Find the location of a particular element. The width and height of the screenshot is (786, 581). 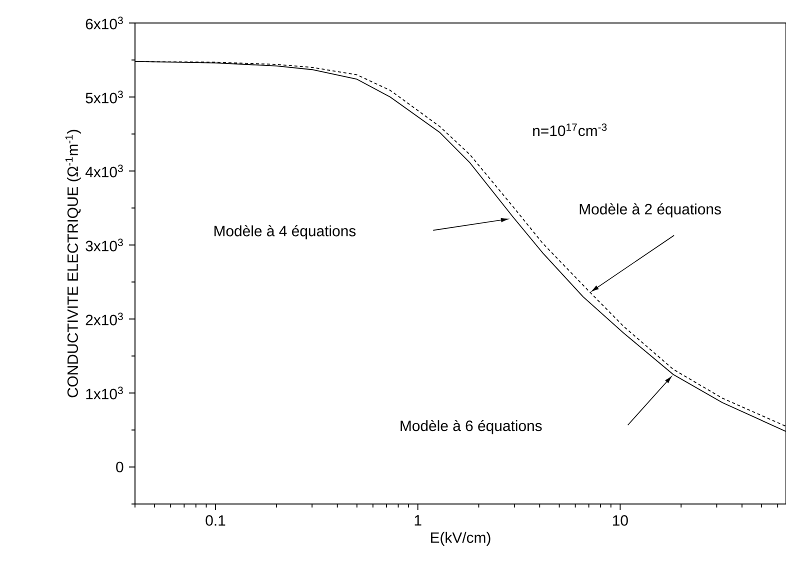

y-tick-label: 5x10$^{3}$ is located at coordinates (104, 97).